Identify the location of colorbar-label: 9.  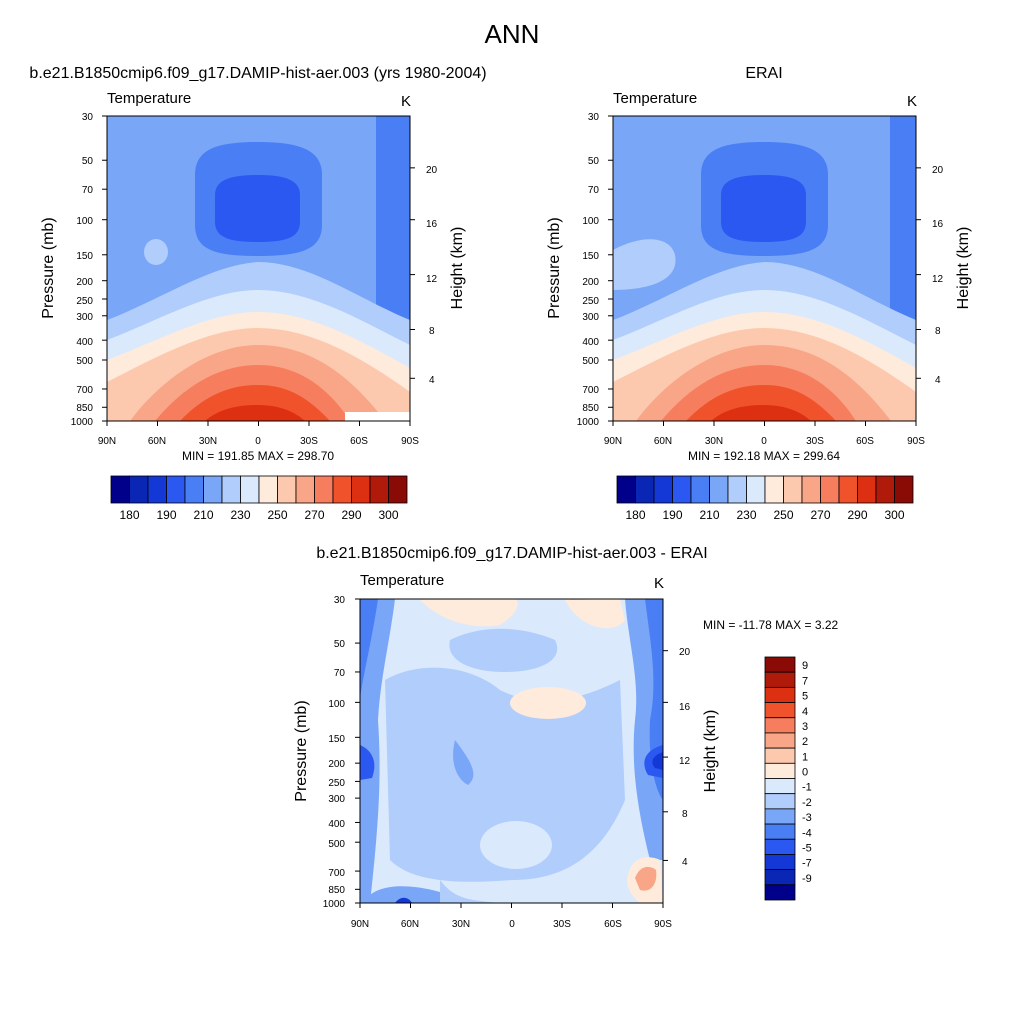
(805, 666).